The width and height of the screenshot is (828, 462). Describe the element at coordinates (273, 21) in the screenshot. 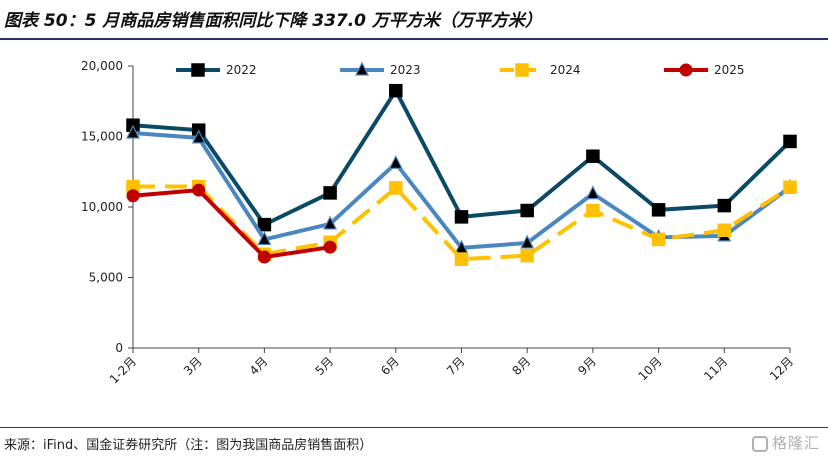

I see `chart-title: 图表 50：5 月商品房销售面积同比下降 337.0 万平方米（万平方米）` at that location.